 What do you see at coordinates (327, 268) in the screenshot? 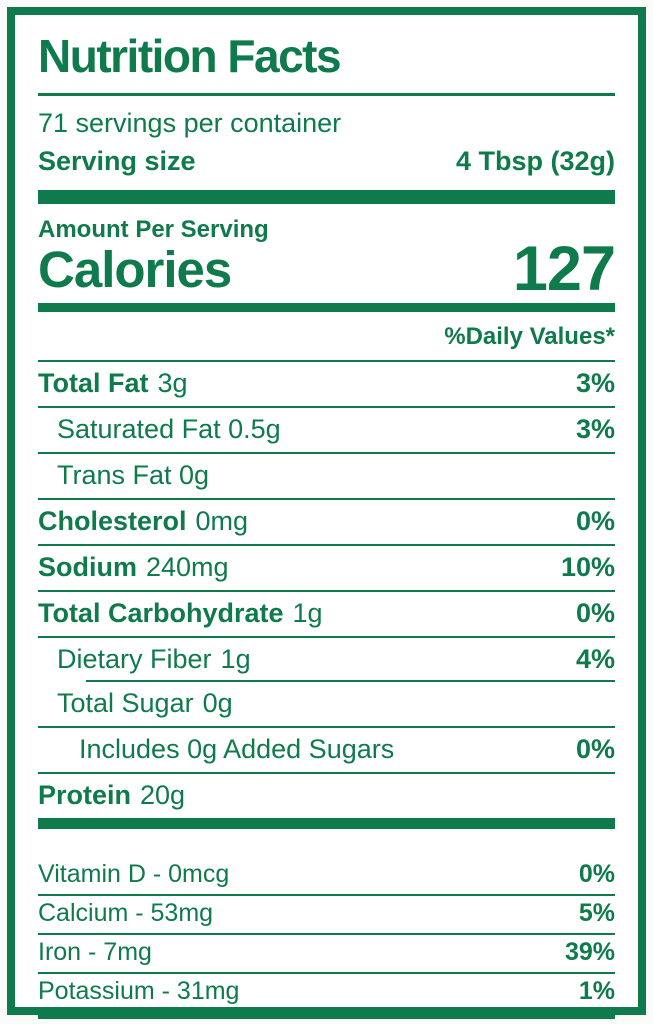
I see `calories-row: Calories 127` at bounding box center [327, 268].